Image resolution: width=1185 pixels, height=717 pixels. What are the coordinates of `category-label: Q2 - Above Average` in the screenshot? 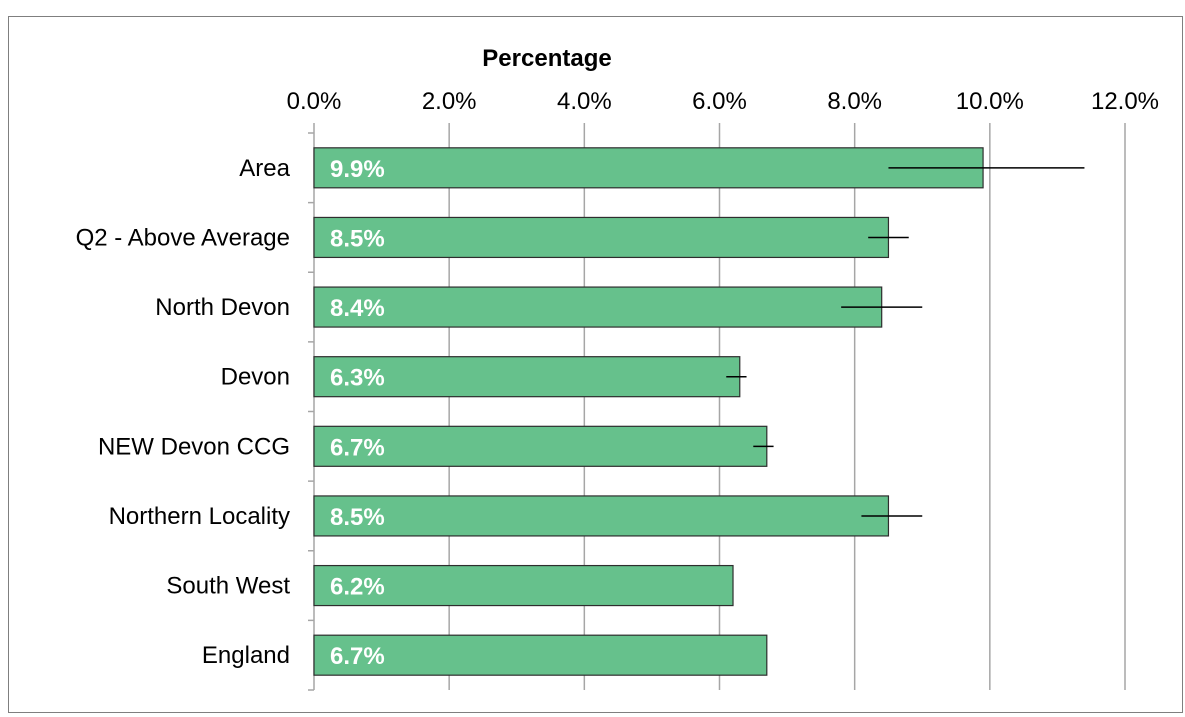 It's located at (183, 237).